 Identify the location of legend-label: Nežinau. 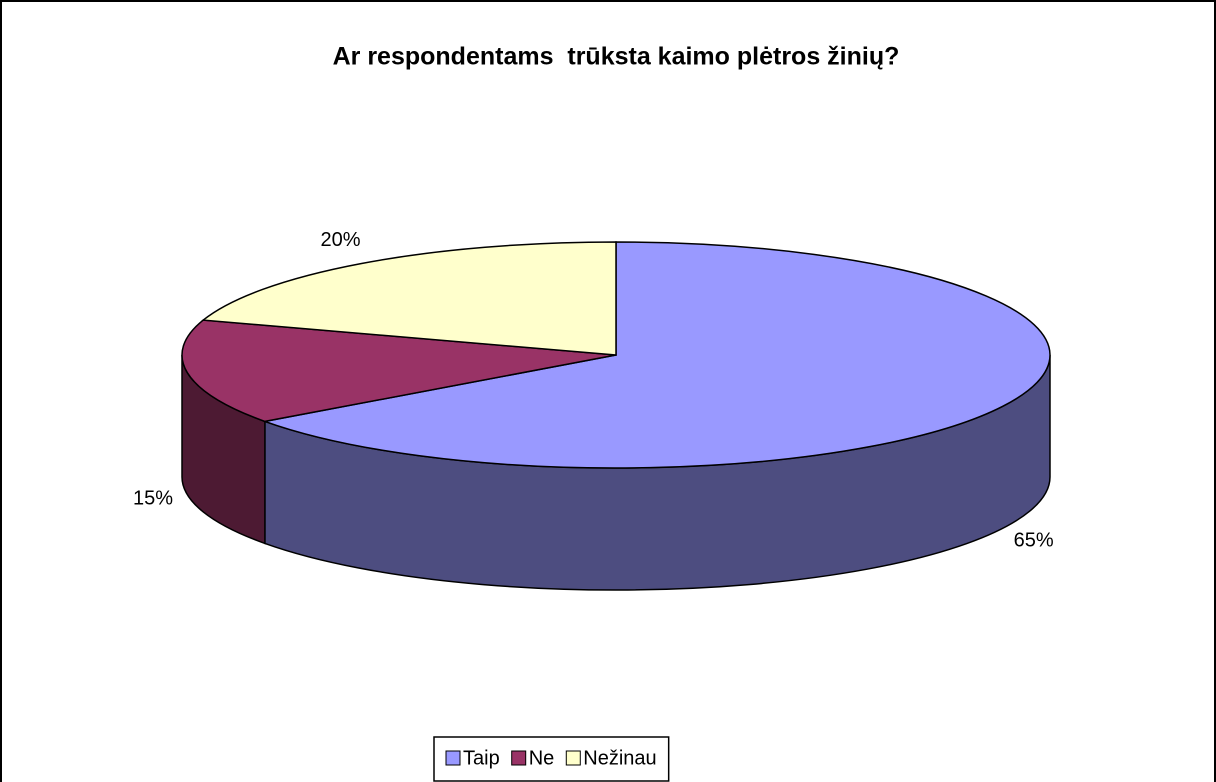
(619, 758).